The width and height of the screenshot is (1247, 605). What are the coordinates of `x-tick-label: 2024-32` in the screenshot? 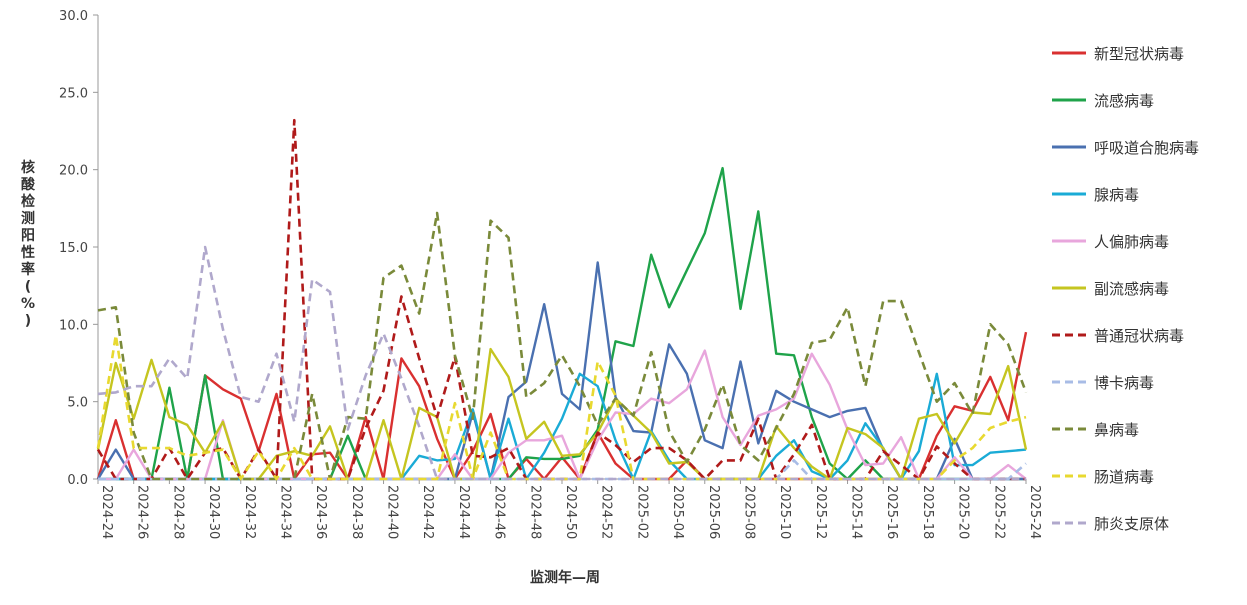 It's located at (249, 512).